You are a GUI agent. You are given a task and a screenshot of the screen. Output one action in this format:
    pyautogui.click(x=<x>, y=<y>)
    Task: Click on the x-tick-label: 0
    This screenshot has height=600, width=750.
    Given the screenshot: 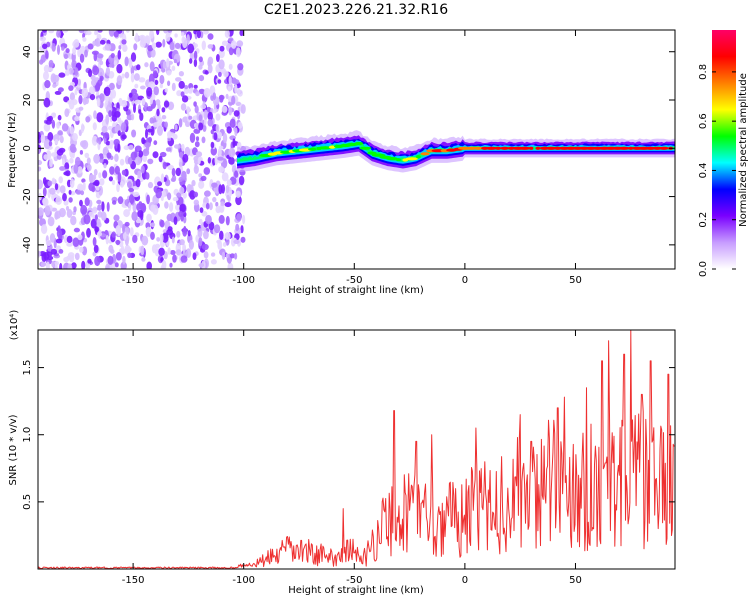 What is the action you would take?
    pyautogui.click(x=465, y=580)
    